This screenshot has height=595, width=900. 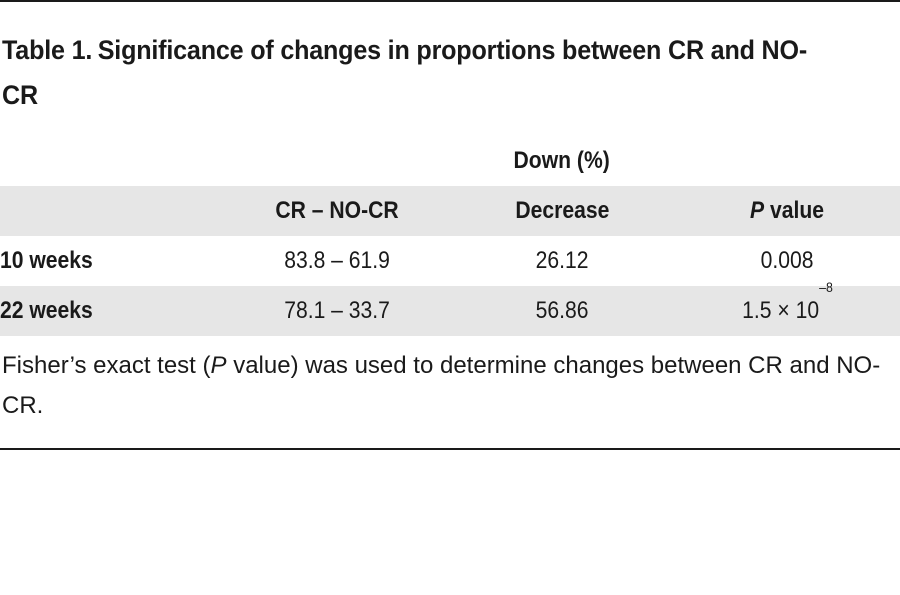 I want to click on p-italic: P, so click(x=757, y=210).